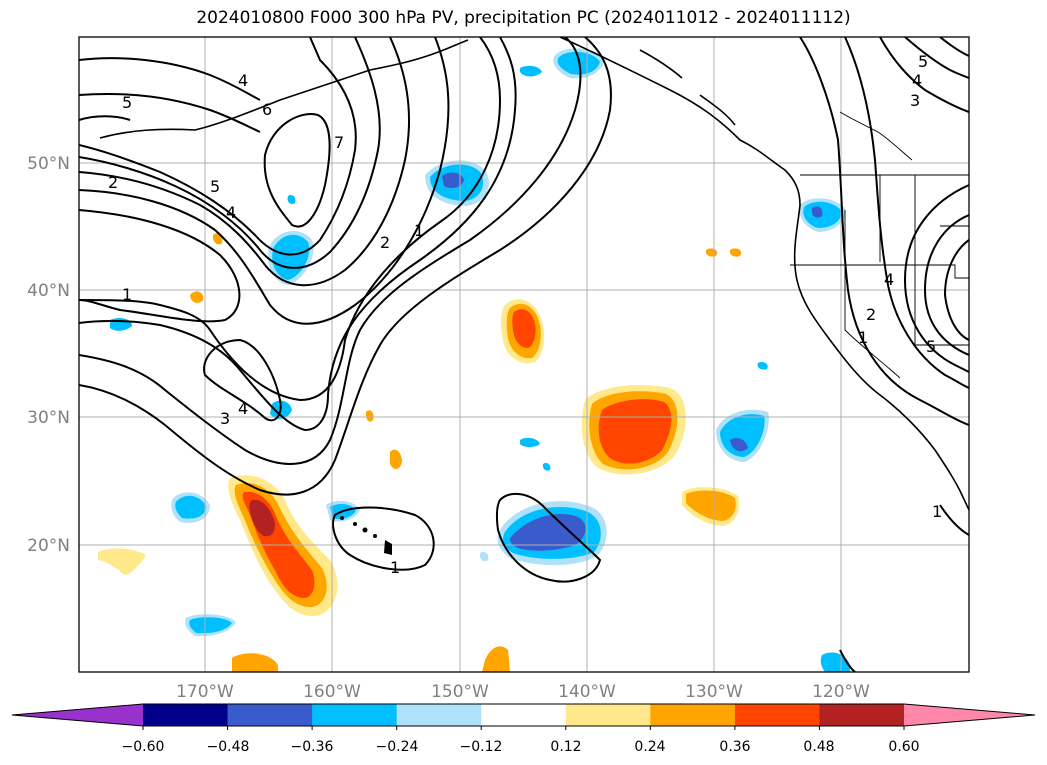 This screenshot has width=1047, height=765. I want to click on hawaii-islands, so click(366, 535).